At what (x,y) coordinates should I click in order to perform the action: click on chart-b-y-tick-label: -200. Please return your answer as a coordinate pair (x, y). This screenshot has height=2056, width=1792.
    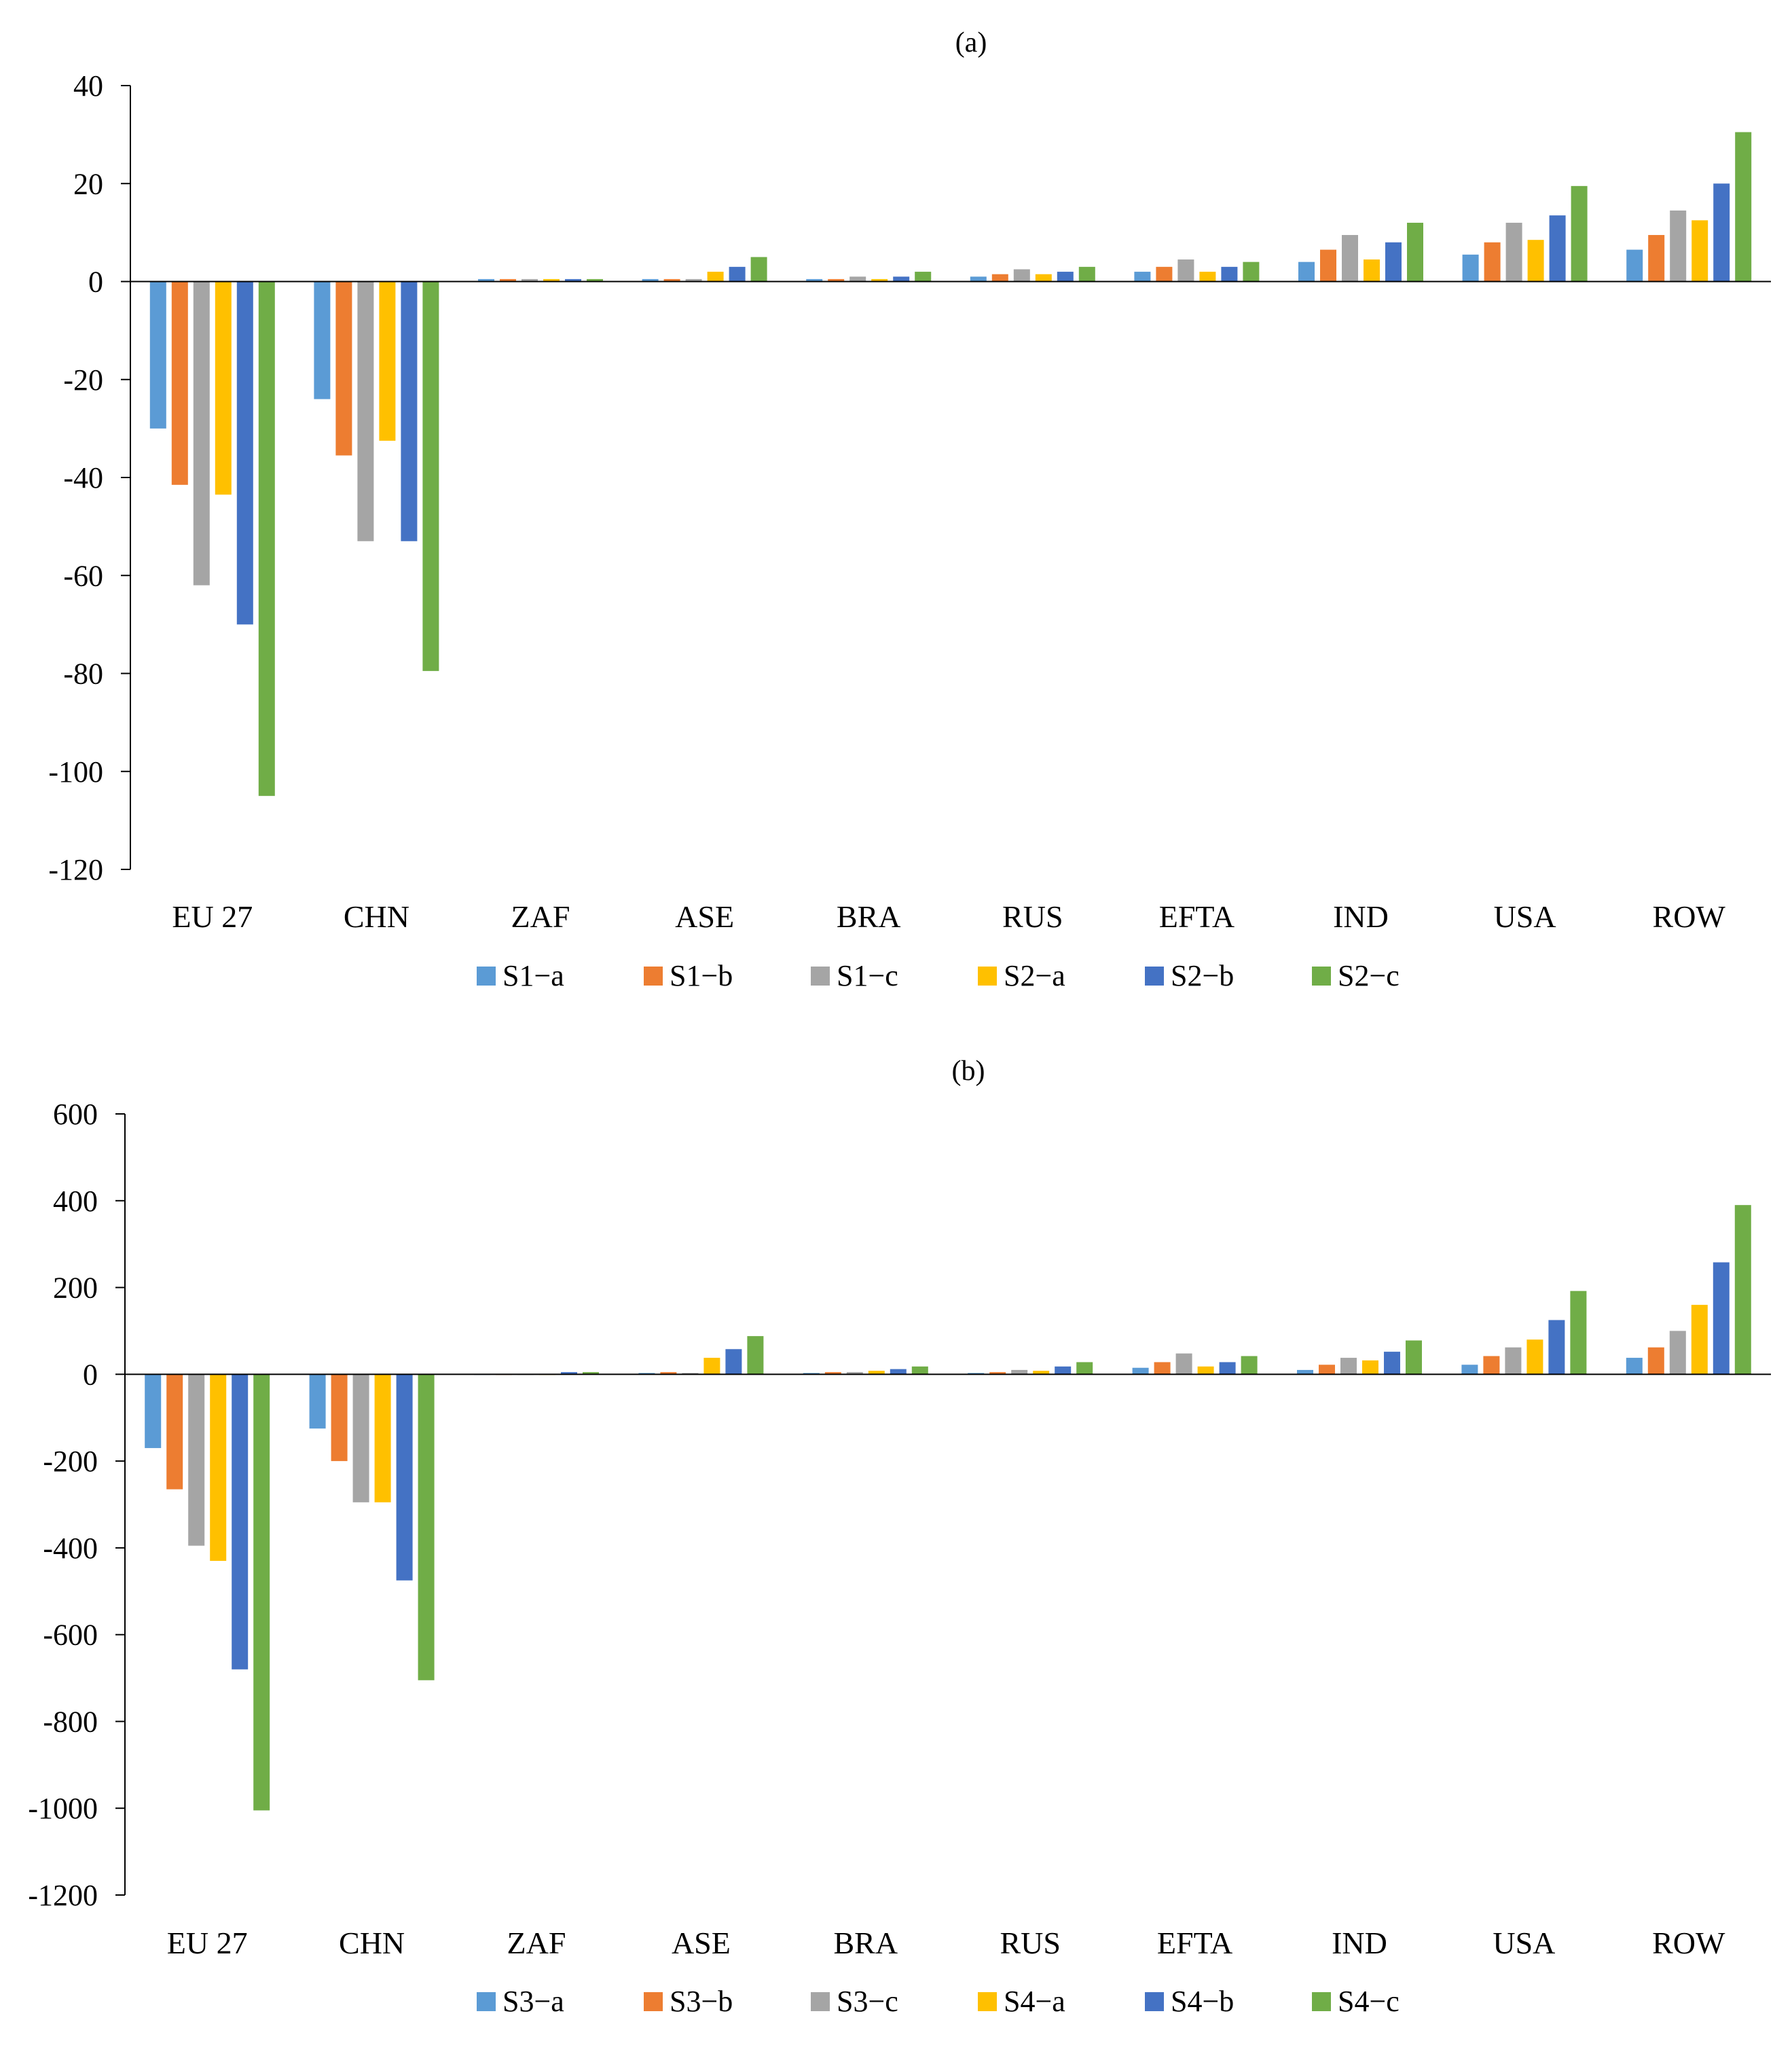
    Looking at the image, I should click on (70, 1461).